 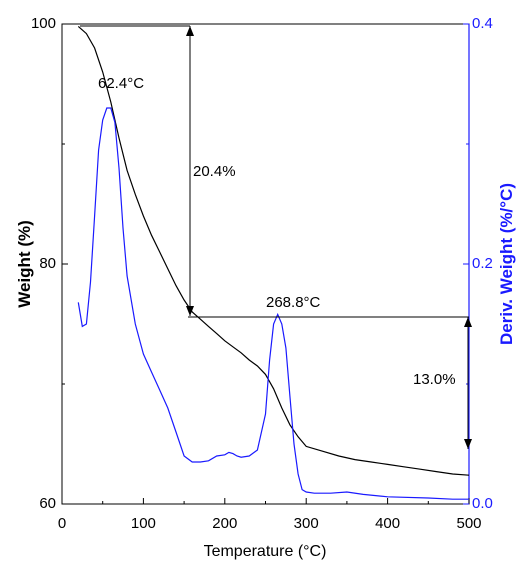 What do you see at coordinates (306, 523) in the screenshot?
I see `x-tick-label: 300` at bounding box center [306, 523].